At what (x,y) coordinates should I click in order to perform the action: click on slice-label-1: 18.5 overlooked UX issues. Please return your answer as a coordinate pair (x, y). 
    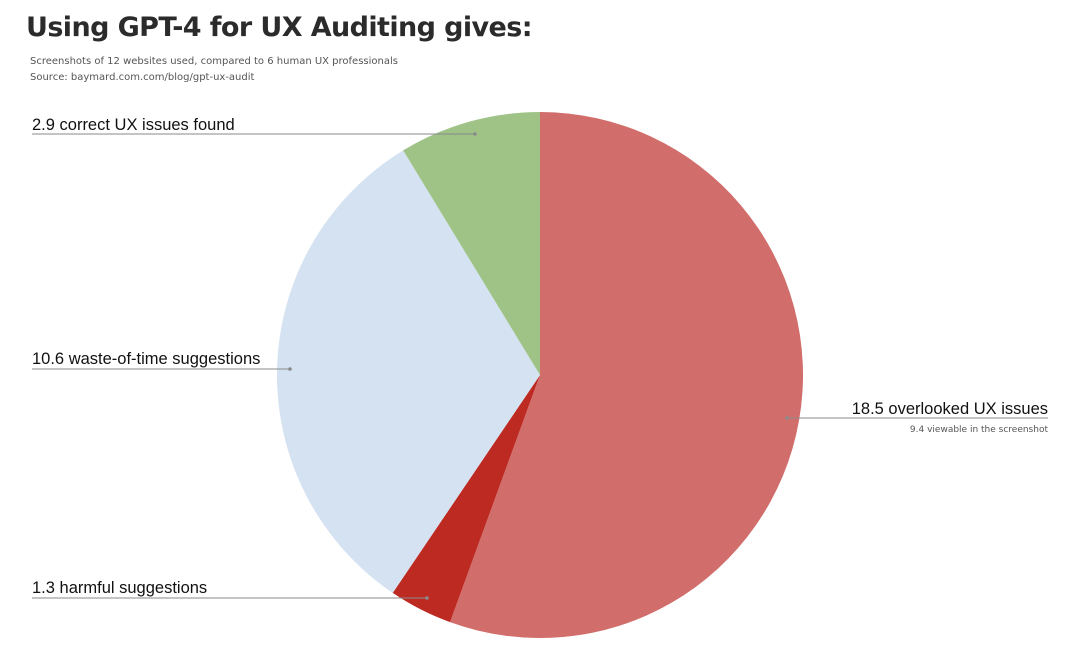
    Looking at the image, I should click on (950, 409).